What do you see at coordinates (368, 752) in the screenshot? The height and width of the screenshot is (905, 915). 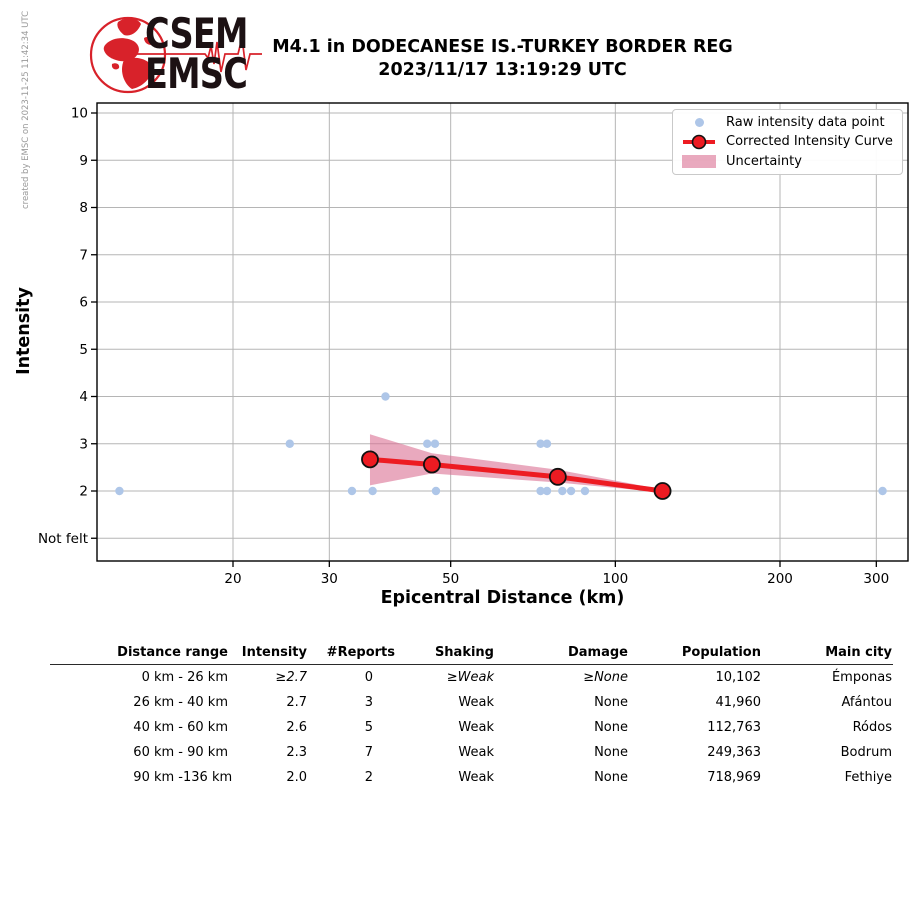 I see `cell-reports: 7` at bounding box center [368, 752].